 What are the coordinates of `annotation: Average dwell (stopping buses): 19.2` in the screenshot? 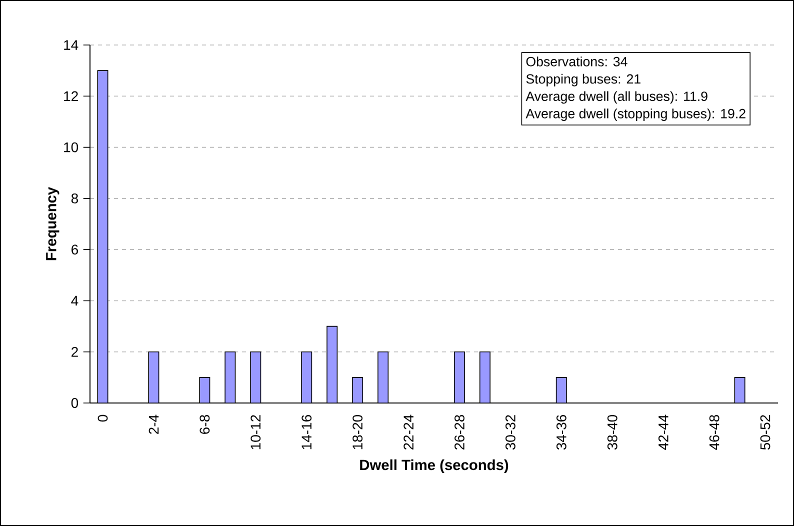 It's located at (636, 114).